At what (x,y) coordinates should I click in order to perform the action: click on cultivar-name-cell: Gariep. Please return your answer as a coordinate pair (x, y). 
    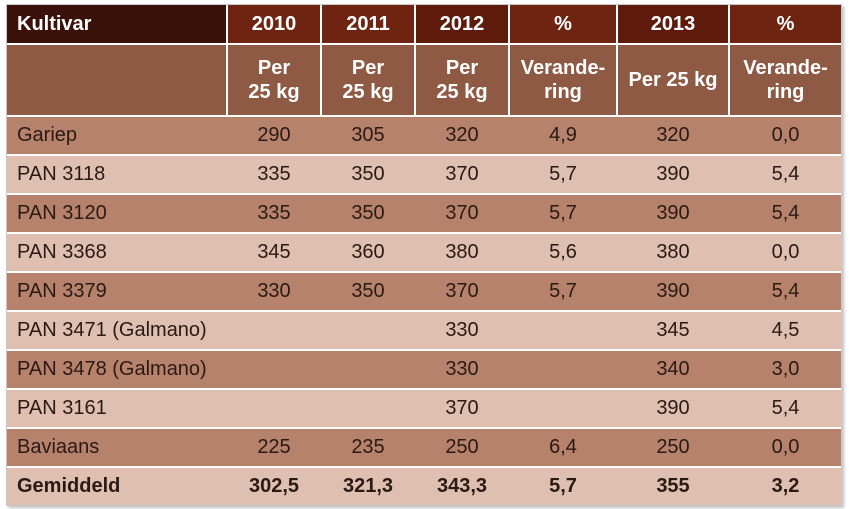
    Looking at the image, I should click on (117, 136).